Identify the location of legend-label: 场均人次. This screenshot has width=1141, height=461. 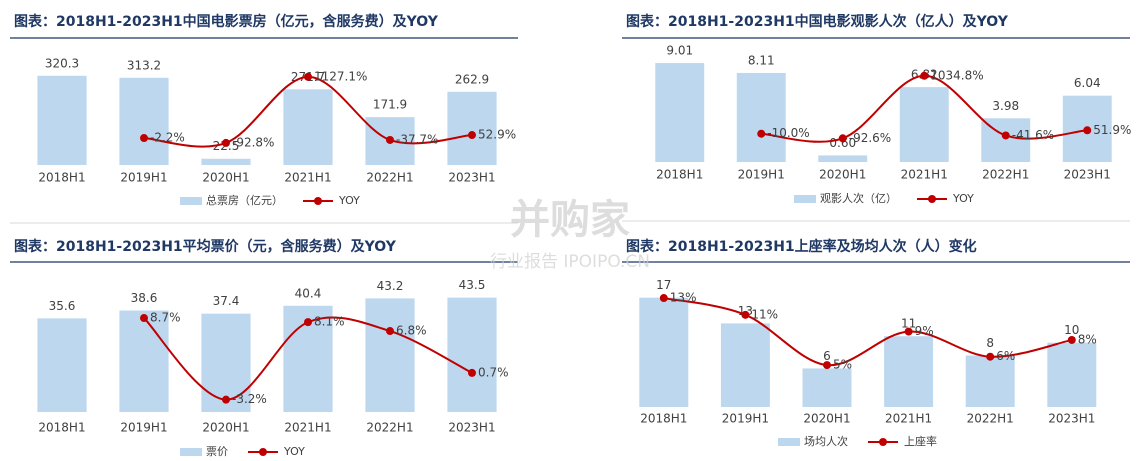
(826, 441).